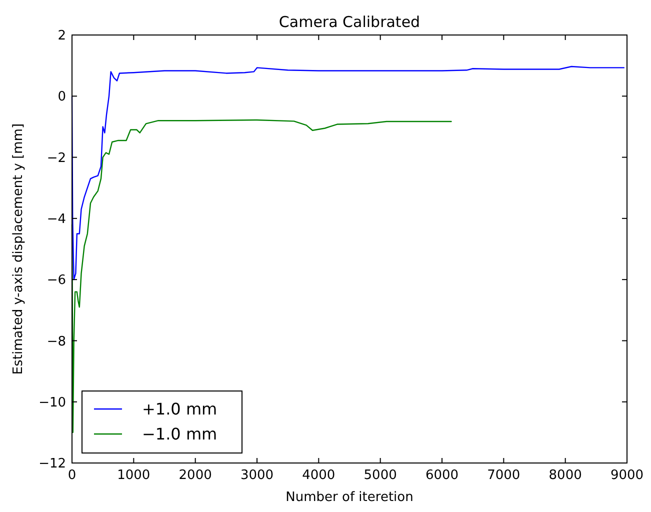  I want to click on x-tick-label: 7000, so click(503, 475).